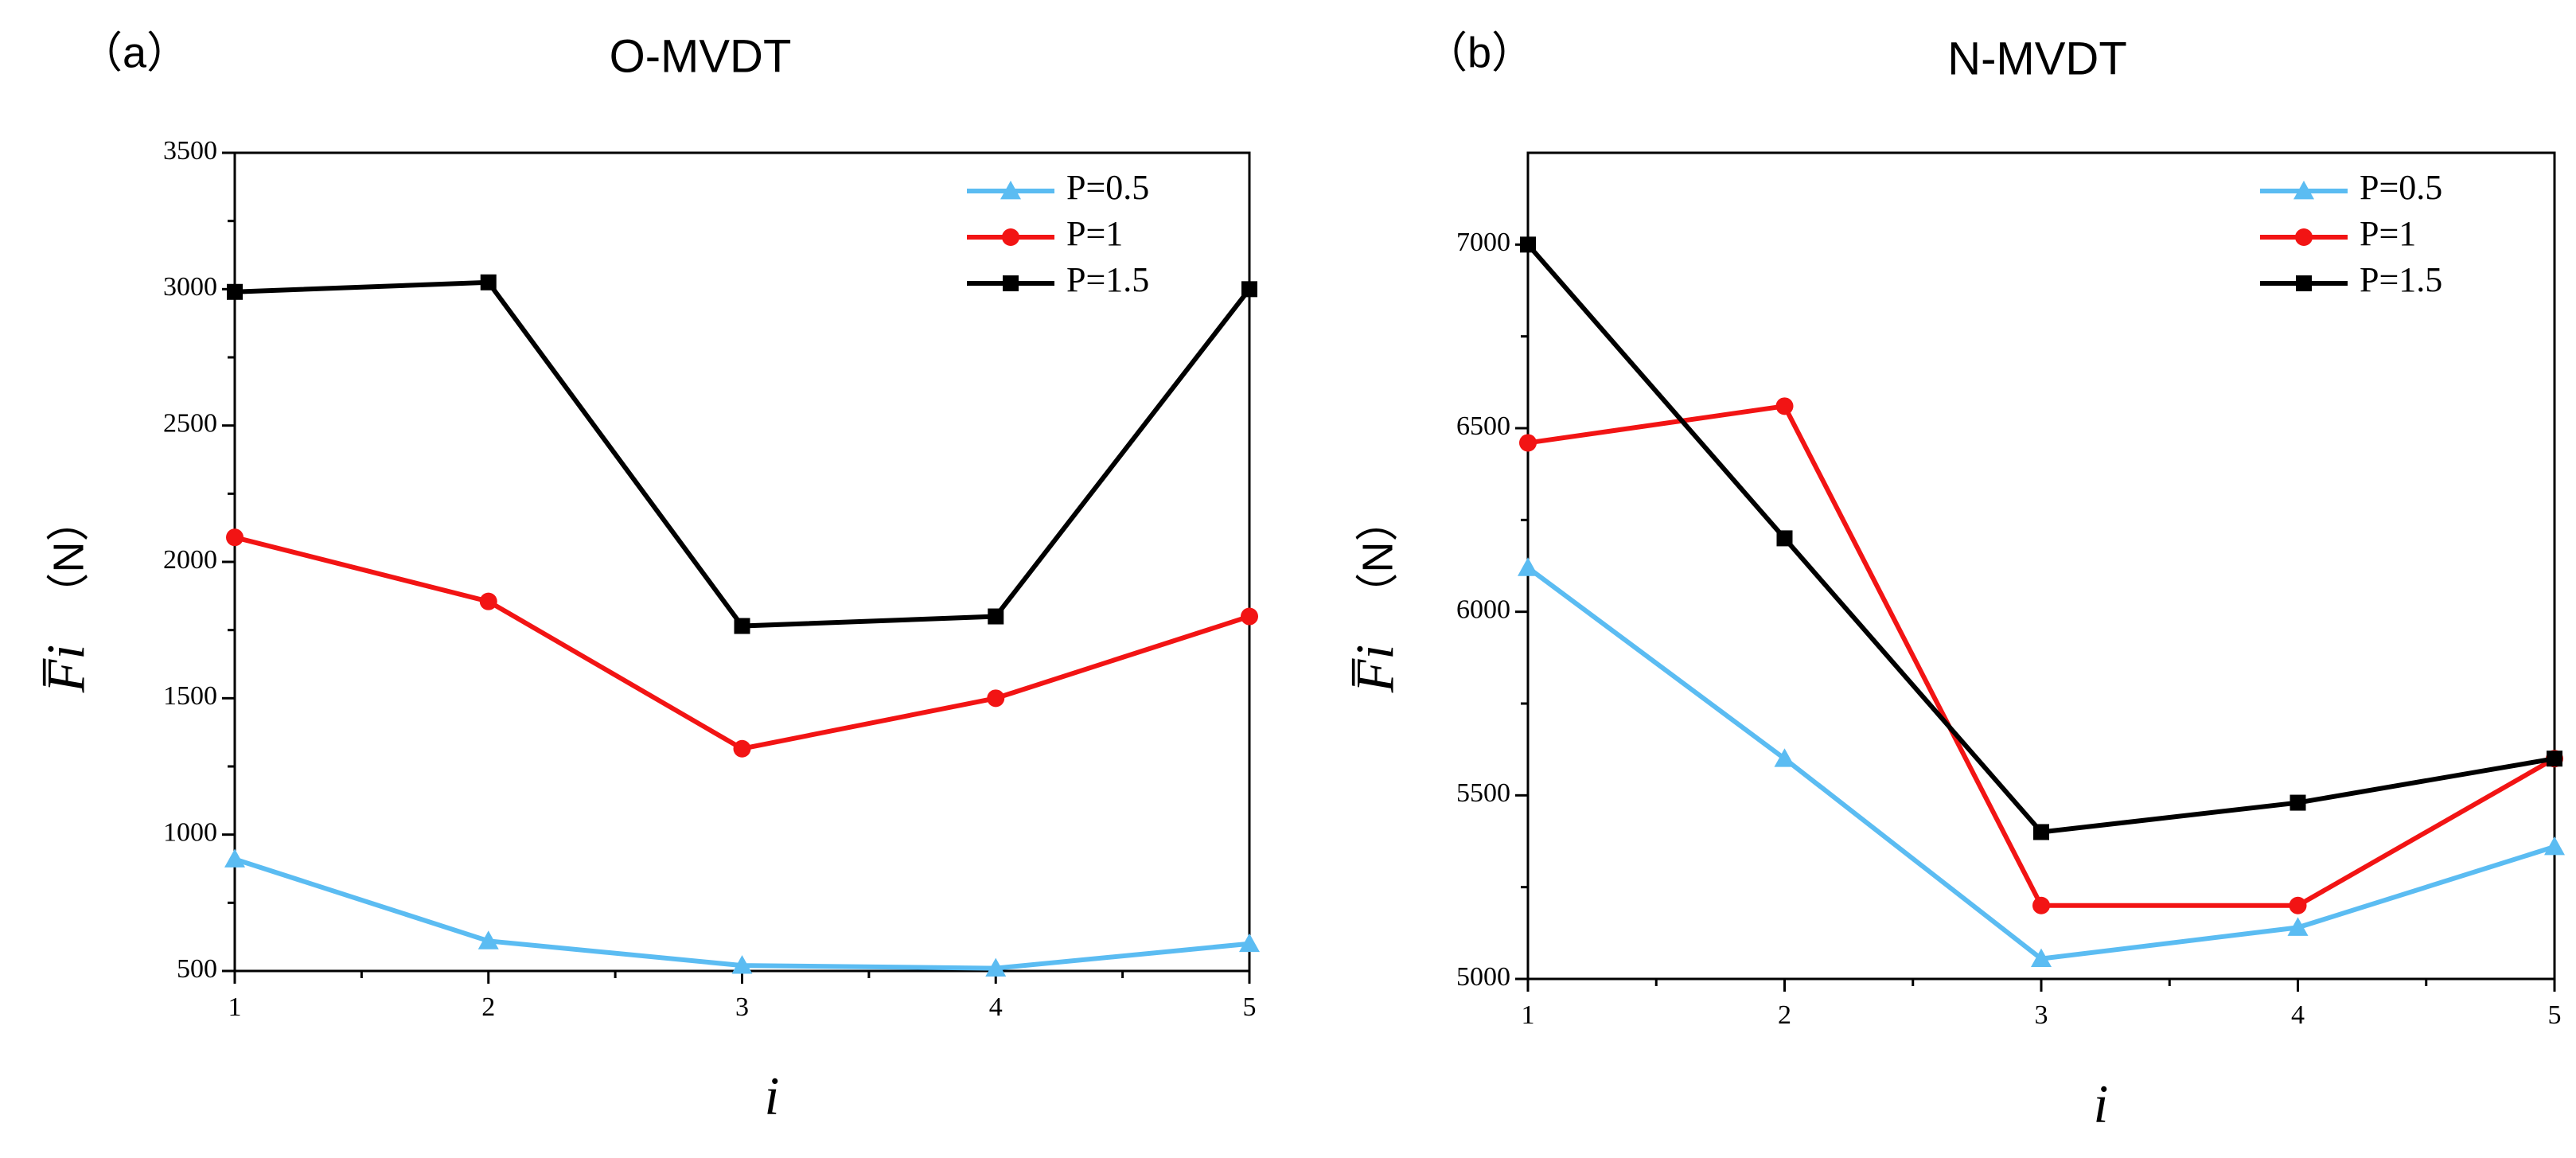 The height and width of the screenshot is (1158, 2576). I want to click on y-tick-label: 7000, so click(1483, 242).